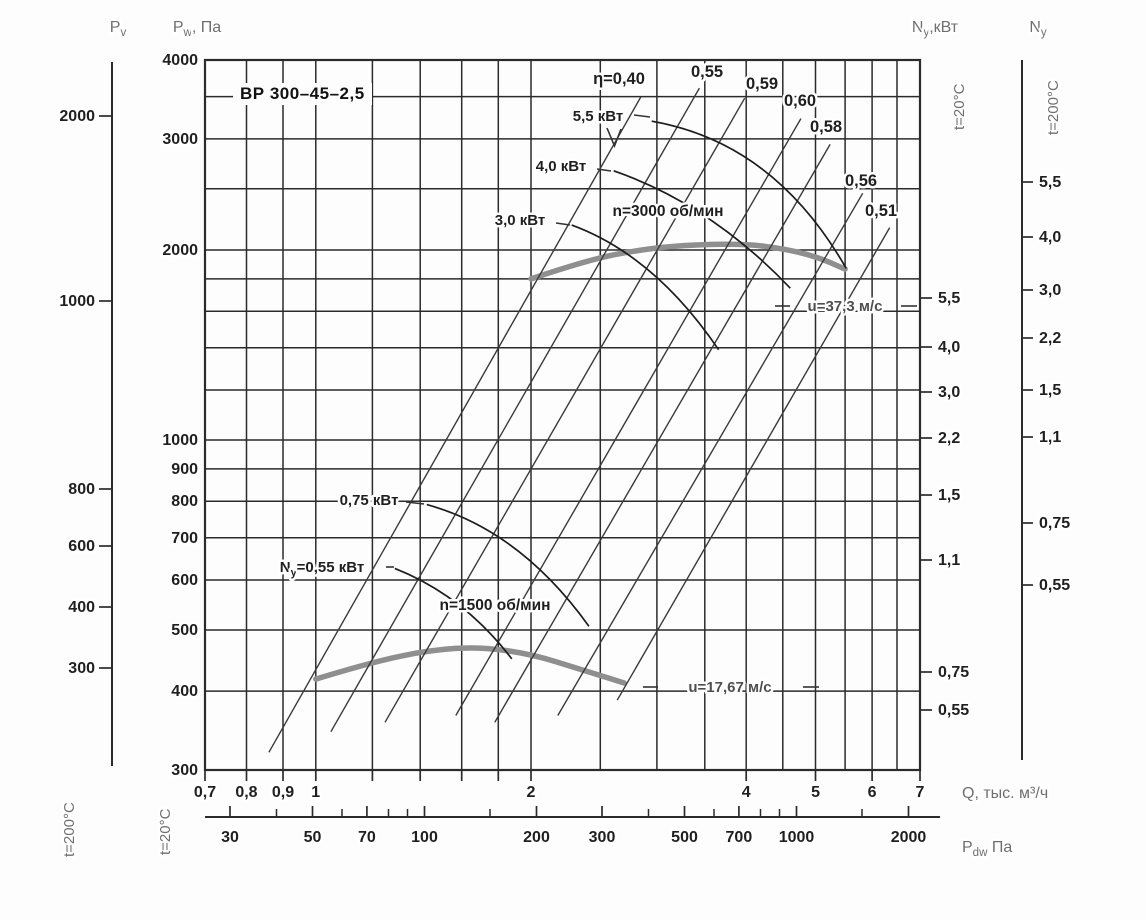  What do you see at coordinates (180, 440) in the screenshot?
I see `pw-tick-label: 1000` at bounding box center [180, 440].